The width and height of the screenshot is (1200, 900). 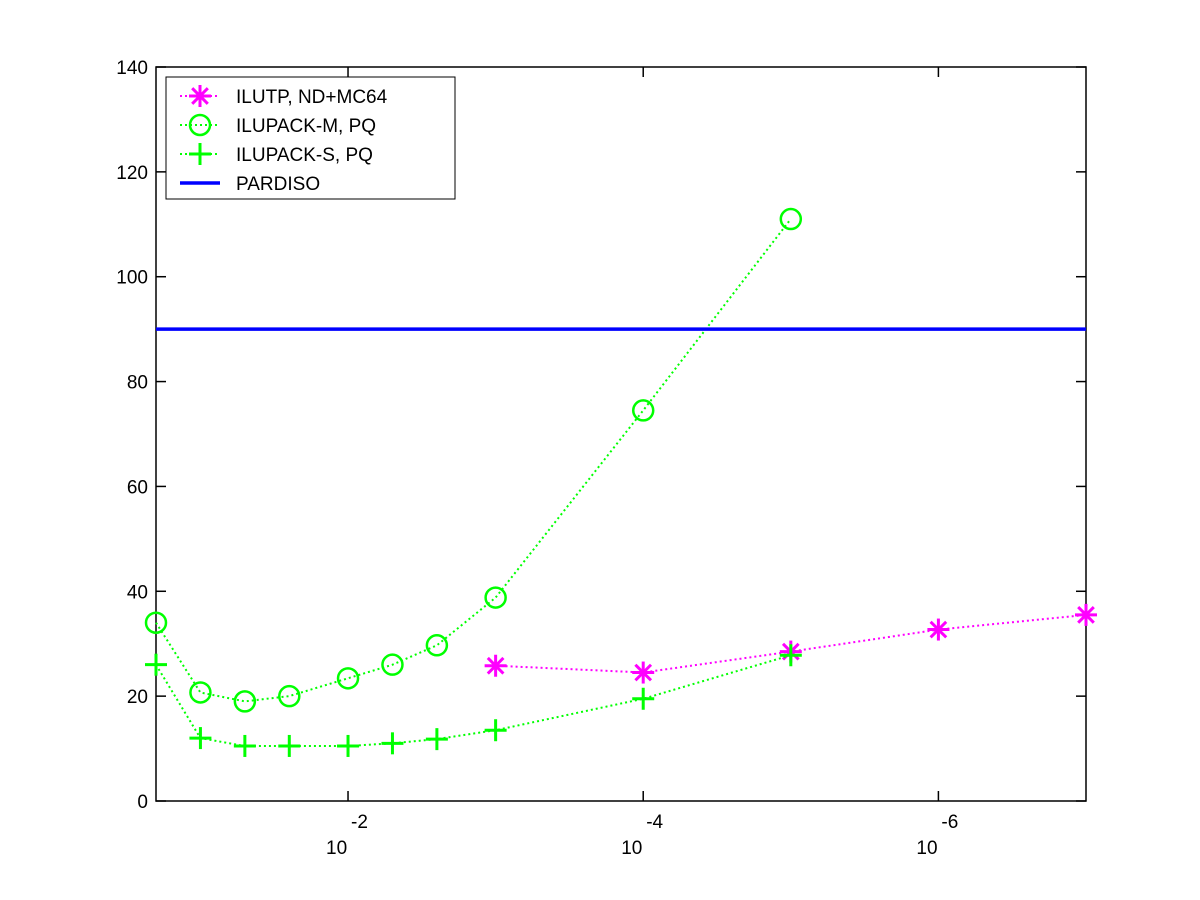 What do you see at coordinates (132, 173) in the screenshot?
I see `y-tick-label: 120` at bounding box center [132, 173].